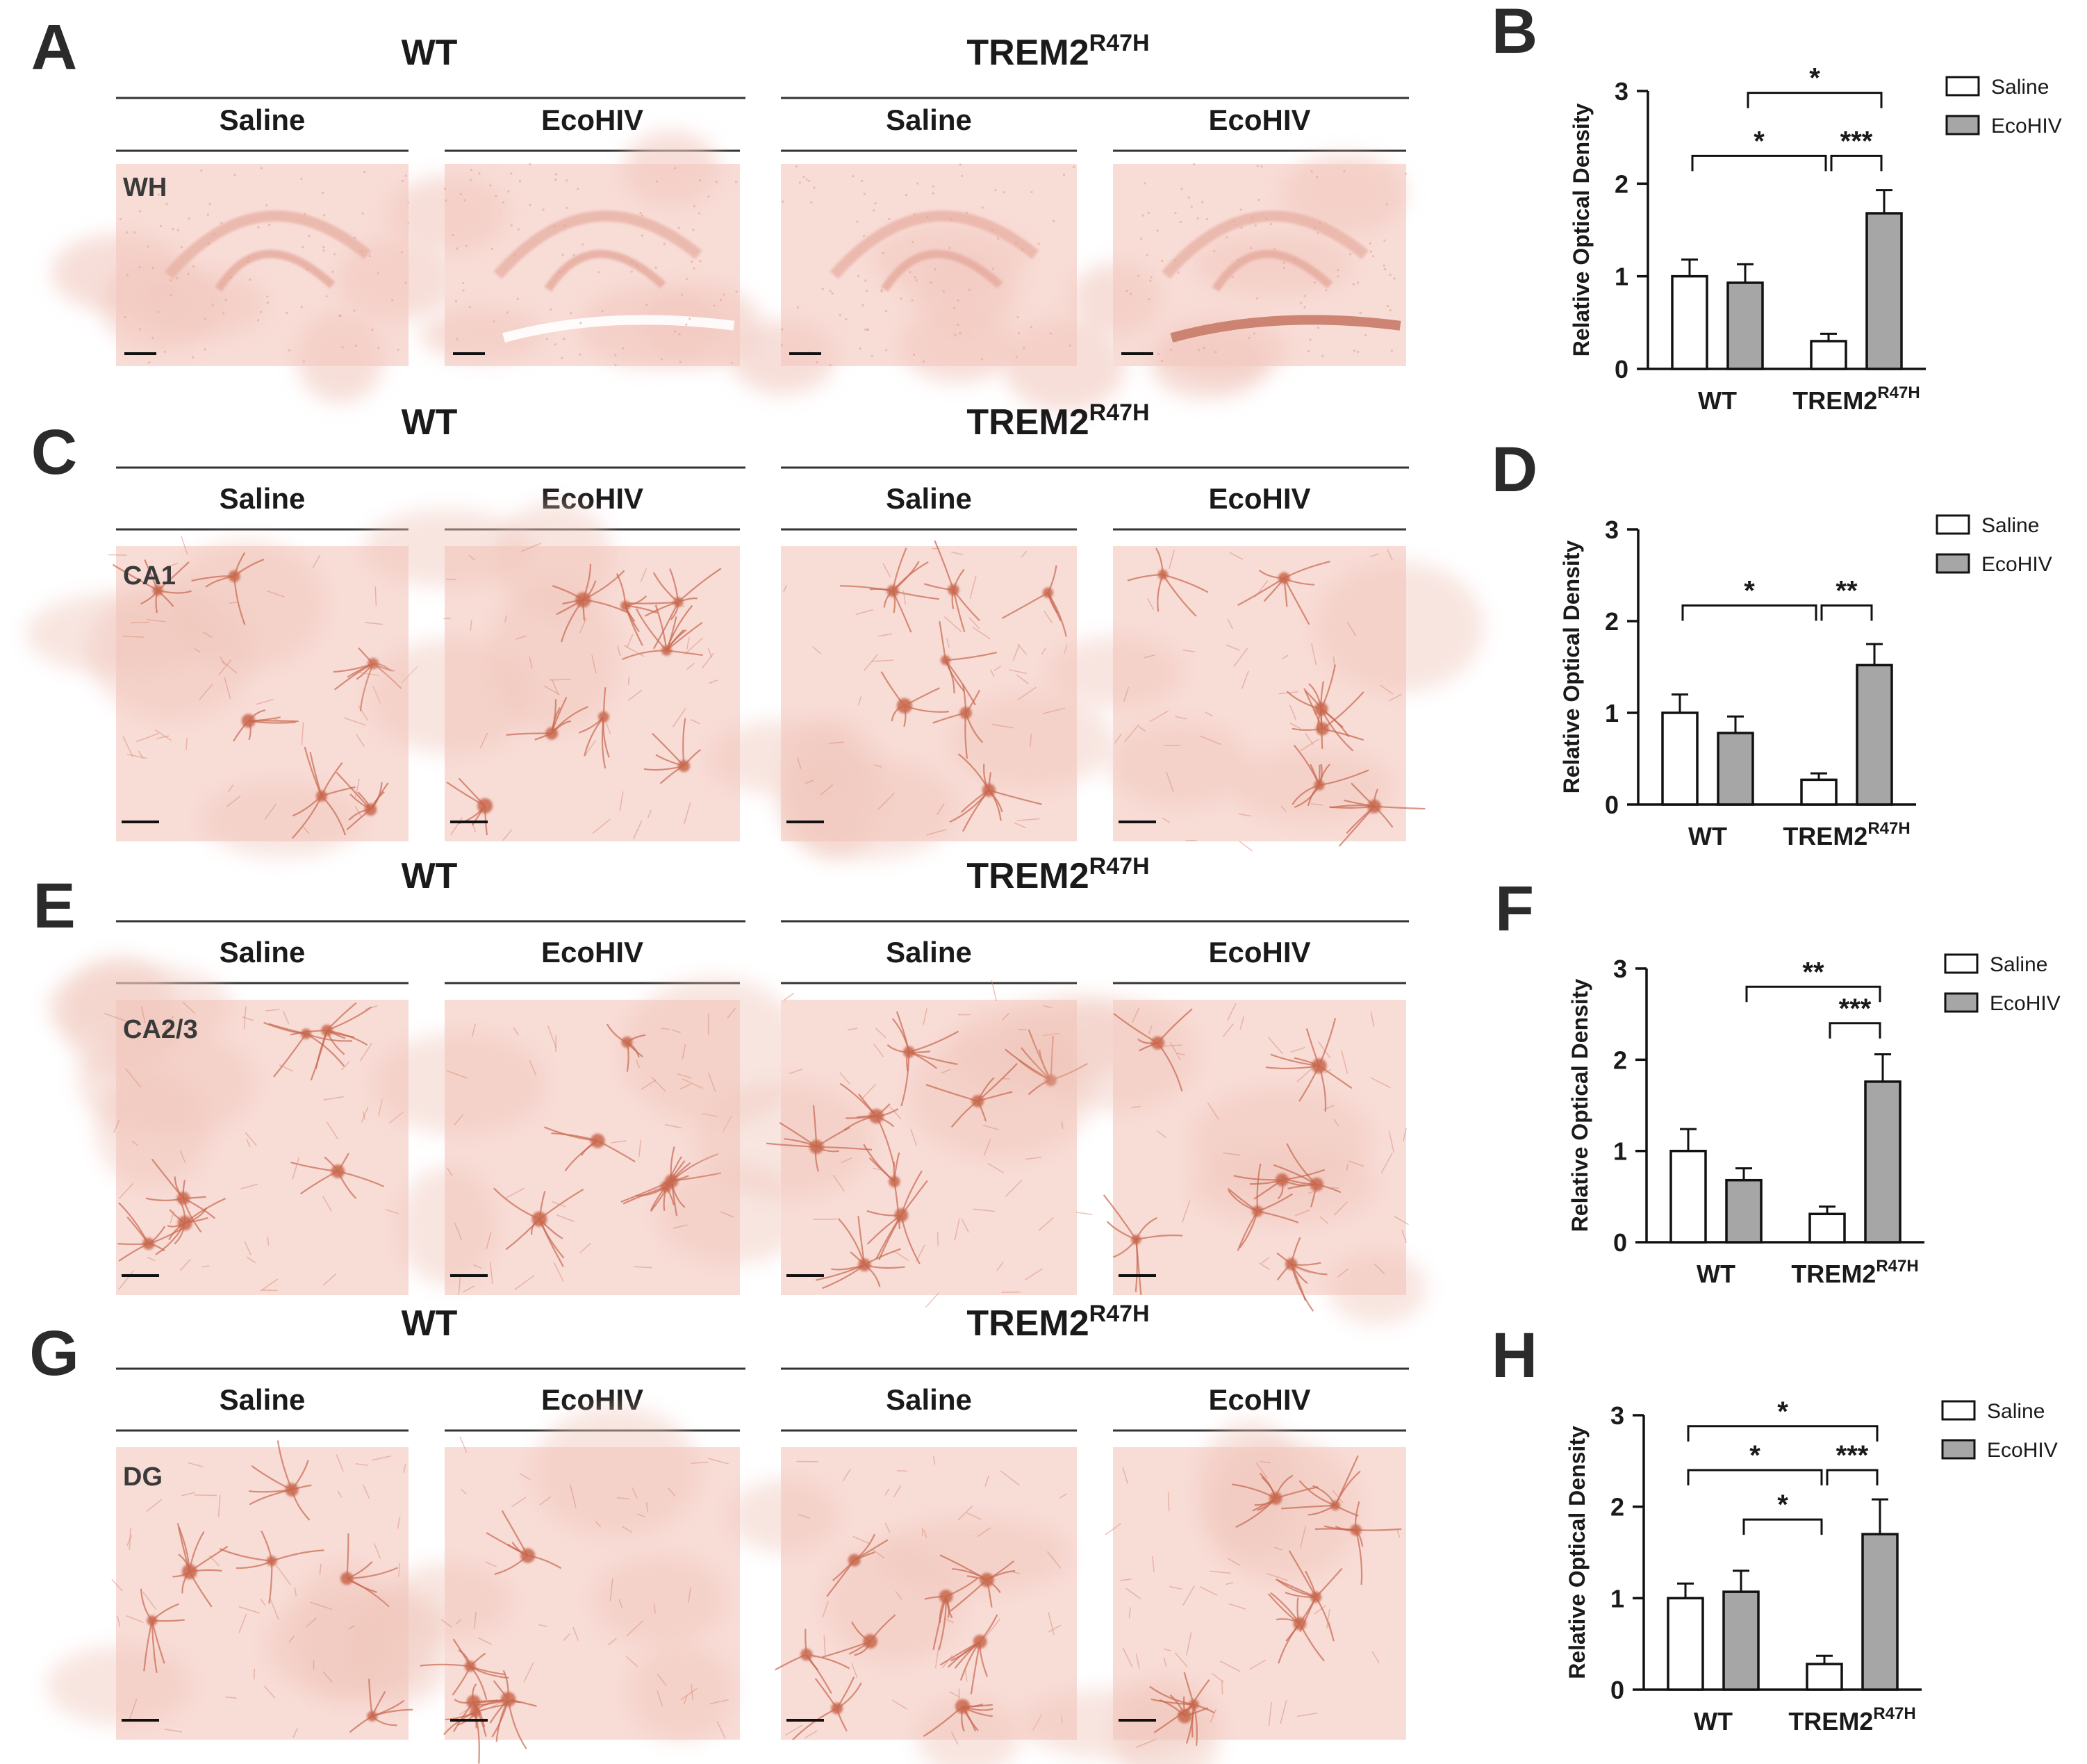 The image size is (2087, 1764). What do you see at coordinates (1581, 231) in the screenshot?
I see `y-axis-label: Relative Optical Density` at bounding box center [1581, 231].